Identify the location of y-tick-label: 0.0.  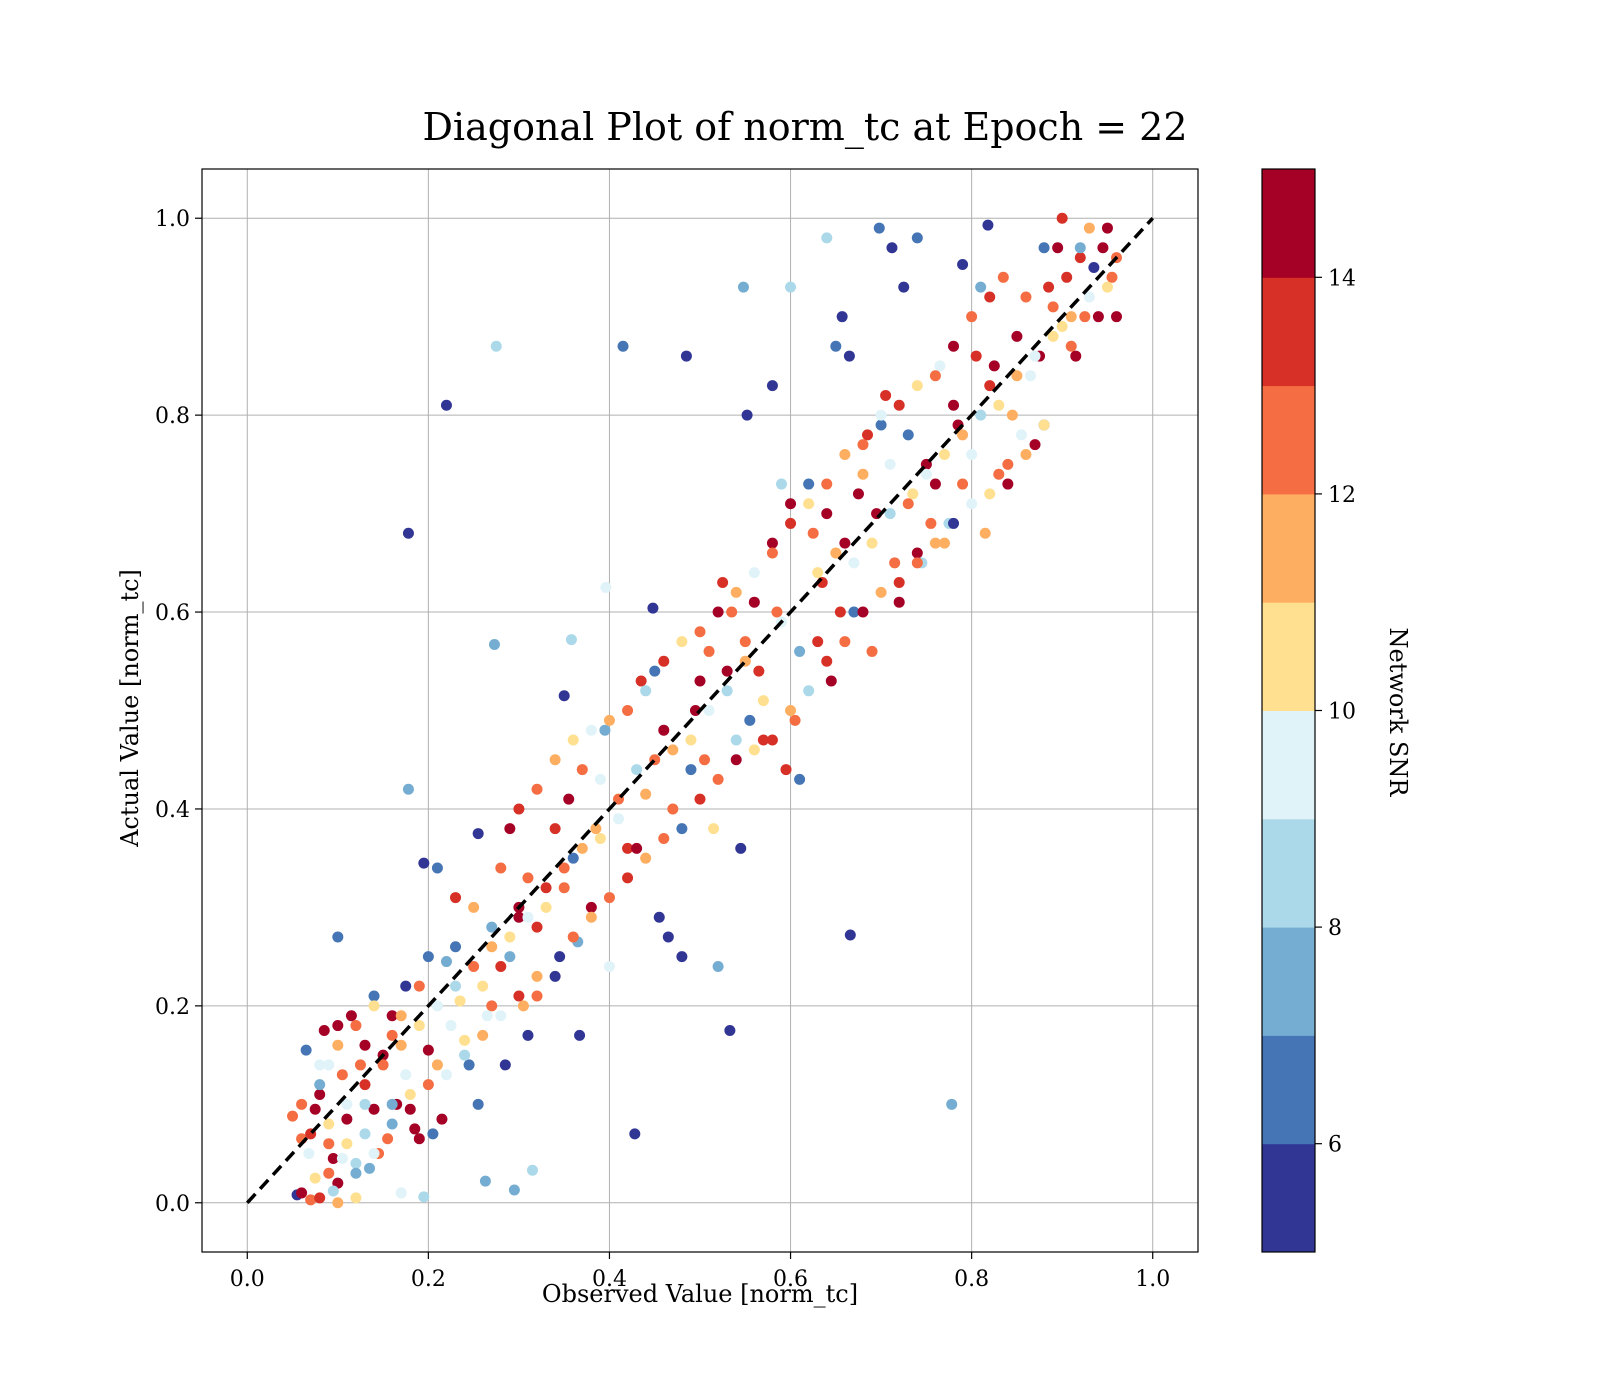
(172, 1204).